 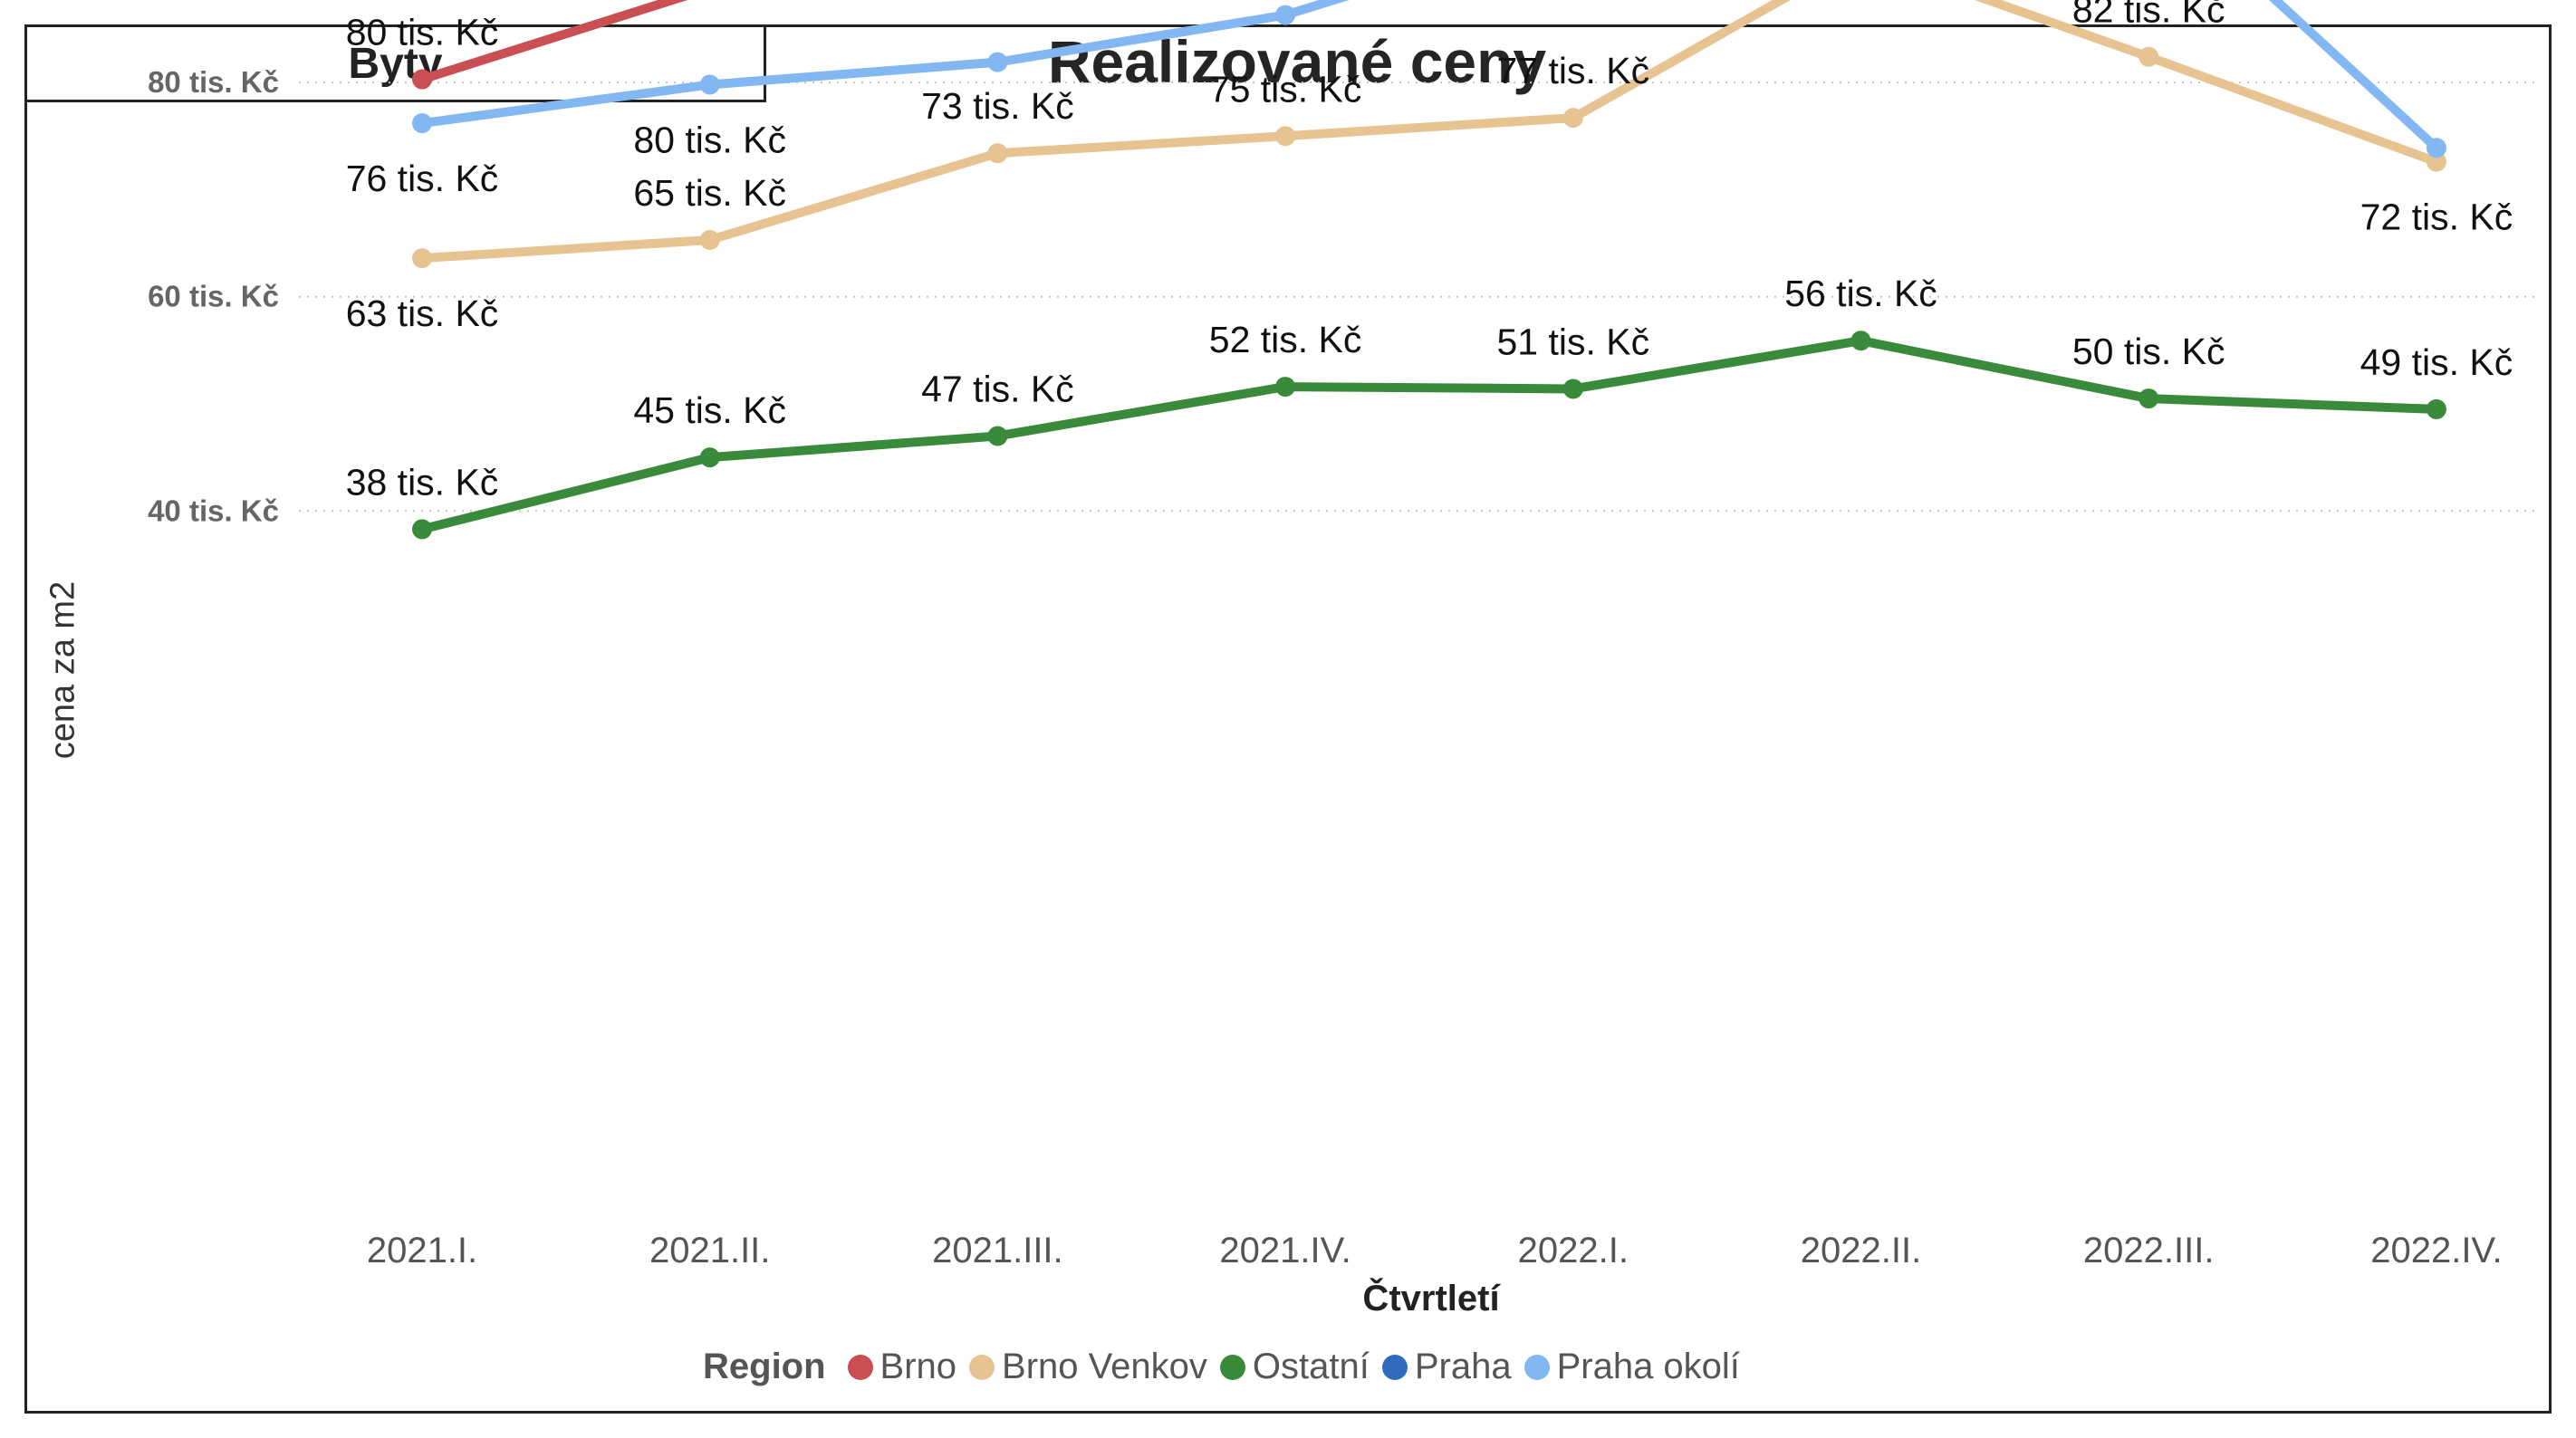 What do you see at coordinates (1284, 1250) in the screenshot?
I see `x-tick-label: 2021.IV.` at bounding box center [1284, 1250].